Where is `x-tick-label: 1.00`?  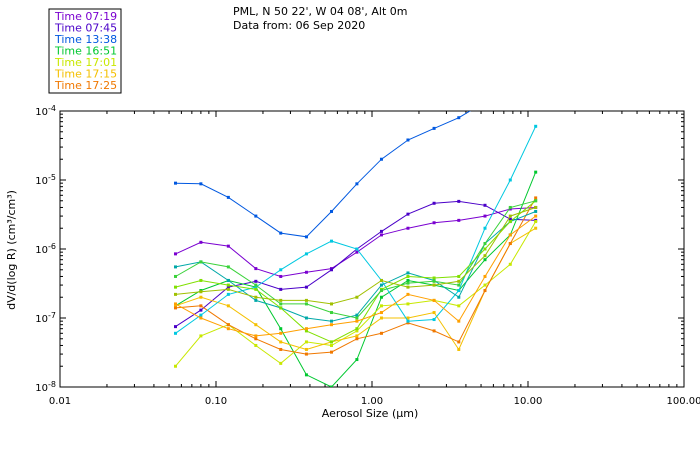
x-tick-label: 1.00 is located at coordinates (372, 401).